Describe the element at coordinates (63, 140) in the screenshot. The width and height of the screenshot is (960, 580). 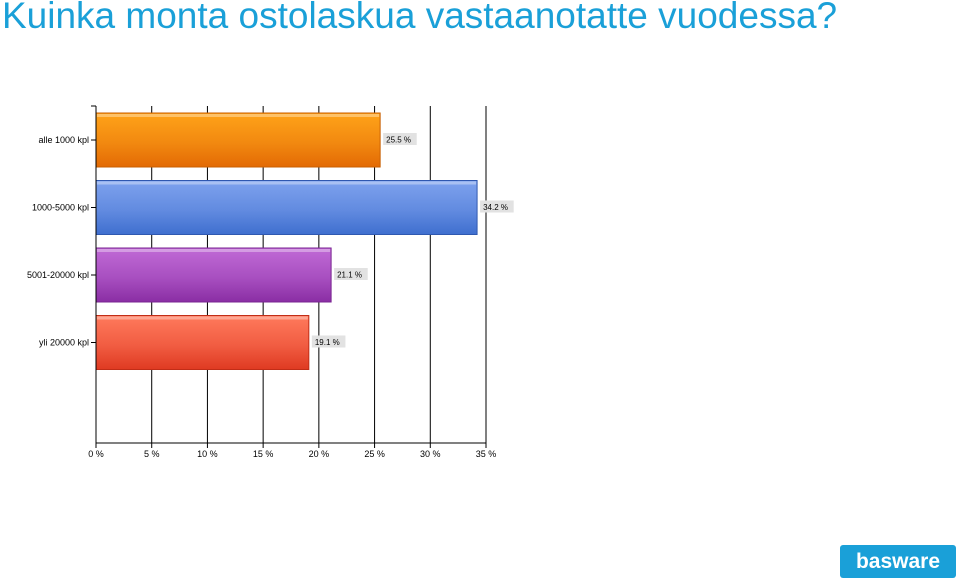
I see `category-label: alle 1000 kpl` at that location.